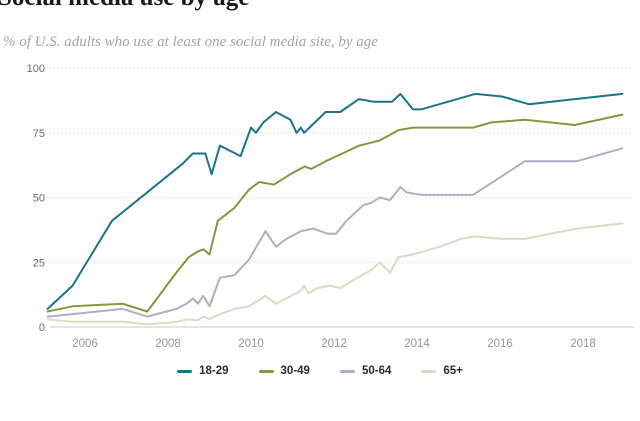 Image resolution: width=640 pixels, height=421 pixels. I want to click on x-tick-label-2014: 2014, so click(417, 344).